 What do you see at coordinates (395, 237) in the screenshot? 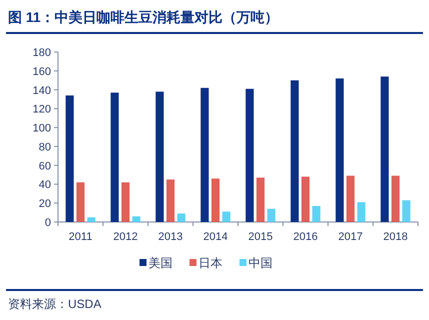
I see `x-tick-label: 2018` at bounding box center [395, 237].